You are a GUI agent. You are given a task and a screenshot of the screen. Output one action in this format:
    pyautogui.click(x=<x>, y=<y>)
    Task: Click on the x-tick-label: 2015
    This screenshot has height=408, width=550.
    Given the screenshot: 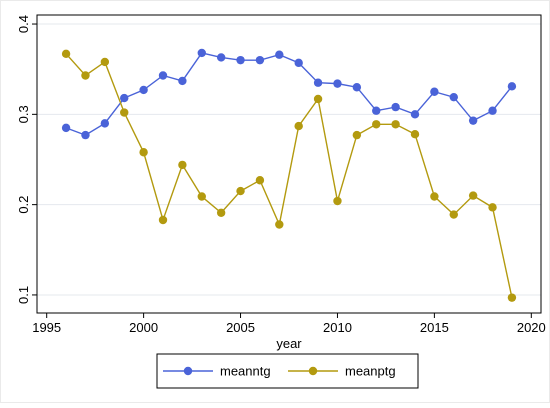 What is the action you would take?
    pyautogui.click(x=434, y=327)
    